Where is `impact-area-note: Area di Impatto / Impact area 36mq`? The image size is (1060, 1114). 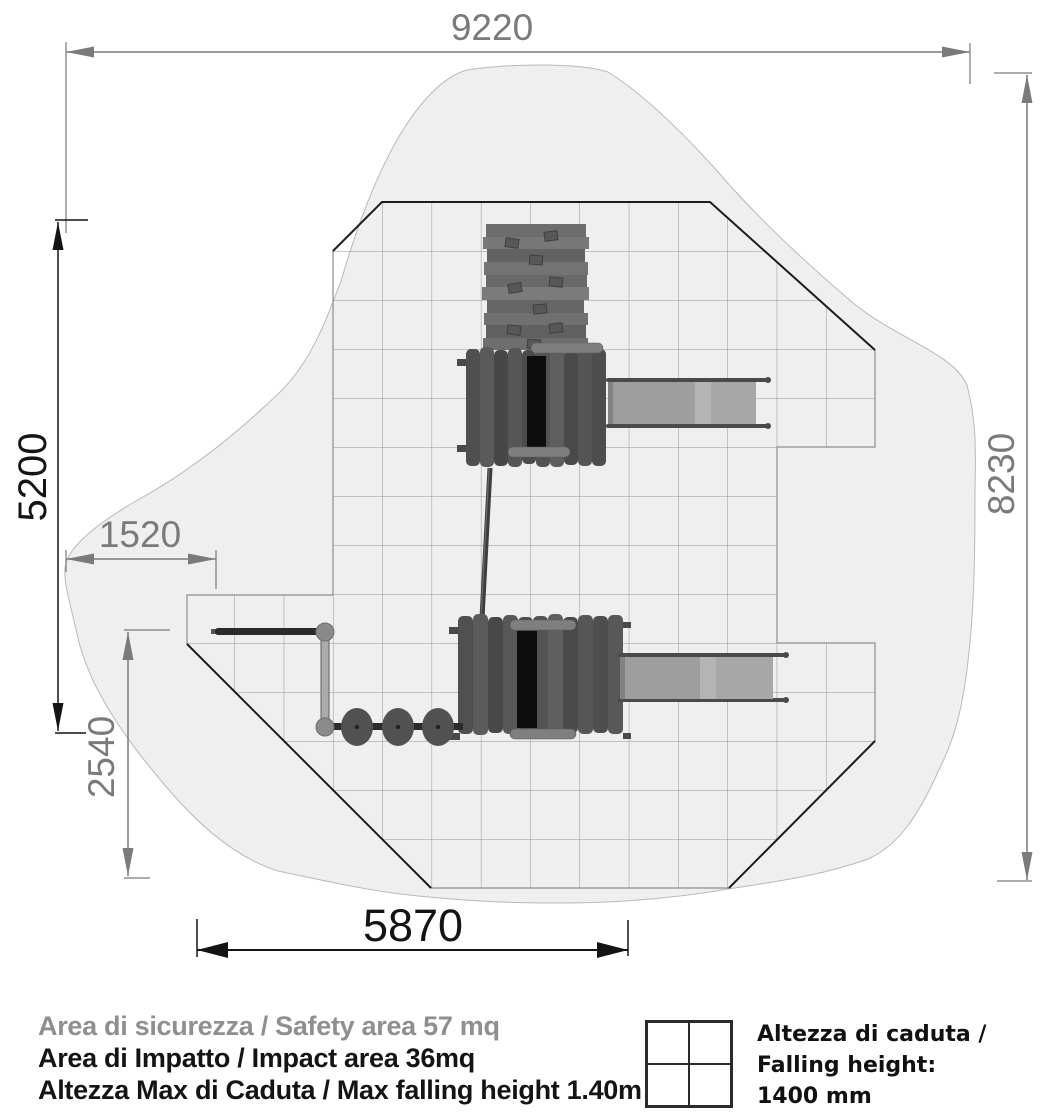 impact-area-note: Area di Impatto / Impact area 36mq is located at coordinates (256, 1058).